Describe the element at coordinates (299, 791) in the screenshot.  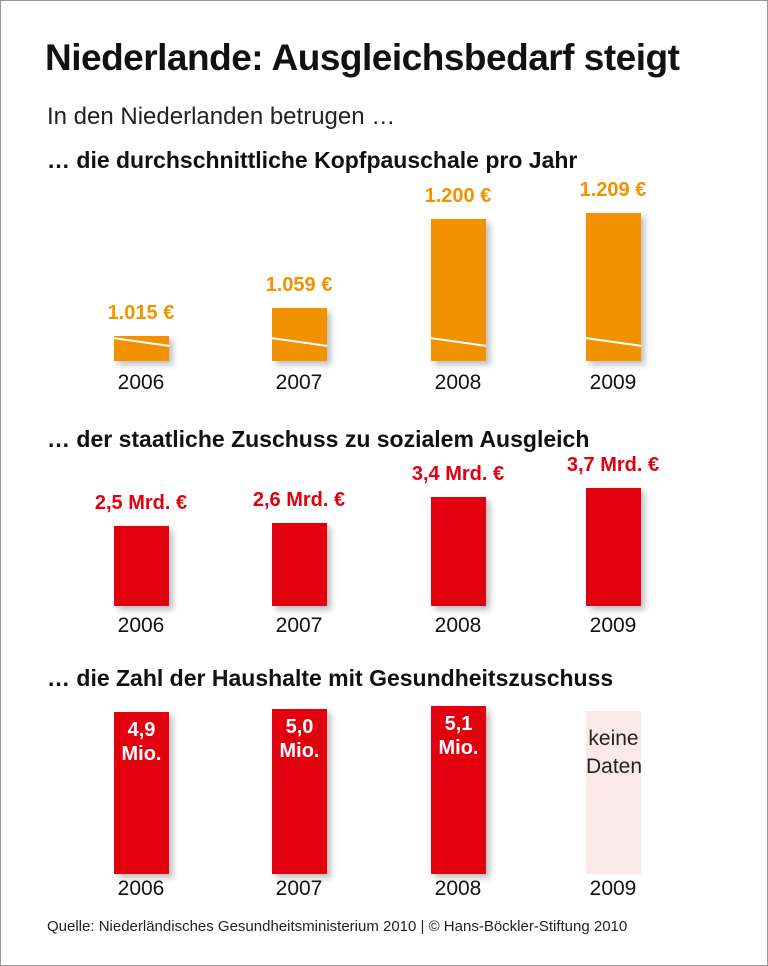
I see `bar-2-2007: 5,0 Mio.` at that location.